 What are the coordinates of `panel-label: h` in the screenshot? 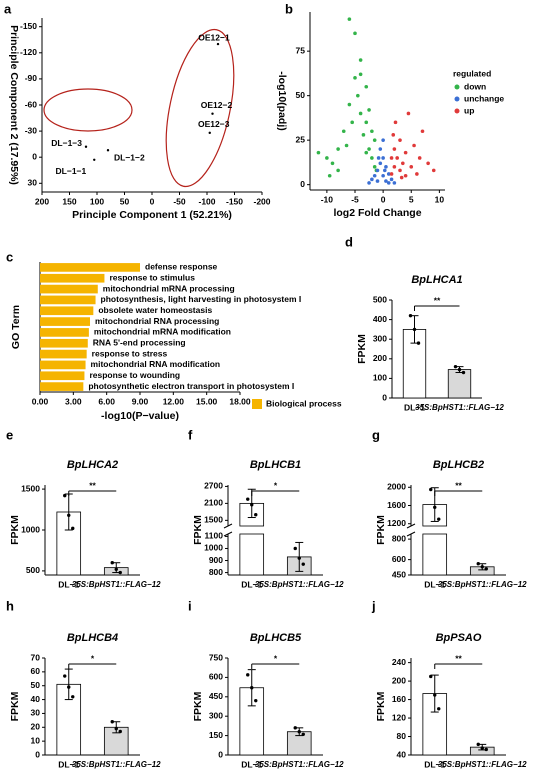 It's located at (10, 605).